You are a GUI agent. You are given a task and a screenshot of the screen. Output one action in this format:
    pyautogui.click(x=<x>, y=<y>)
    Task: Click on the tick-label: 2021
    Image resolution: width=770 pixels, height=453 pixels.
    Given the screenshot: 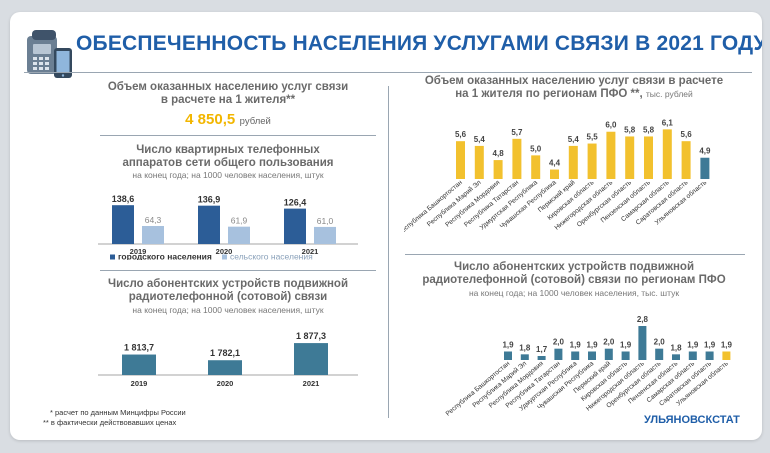 What is the action you would take?
    pyautogui.click(x=310, y=251)
    